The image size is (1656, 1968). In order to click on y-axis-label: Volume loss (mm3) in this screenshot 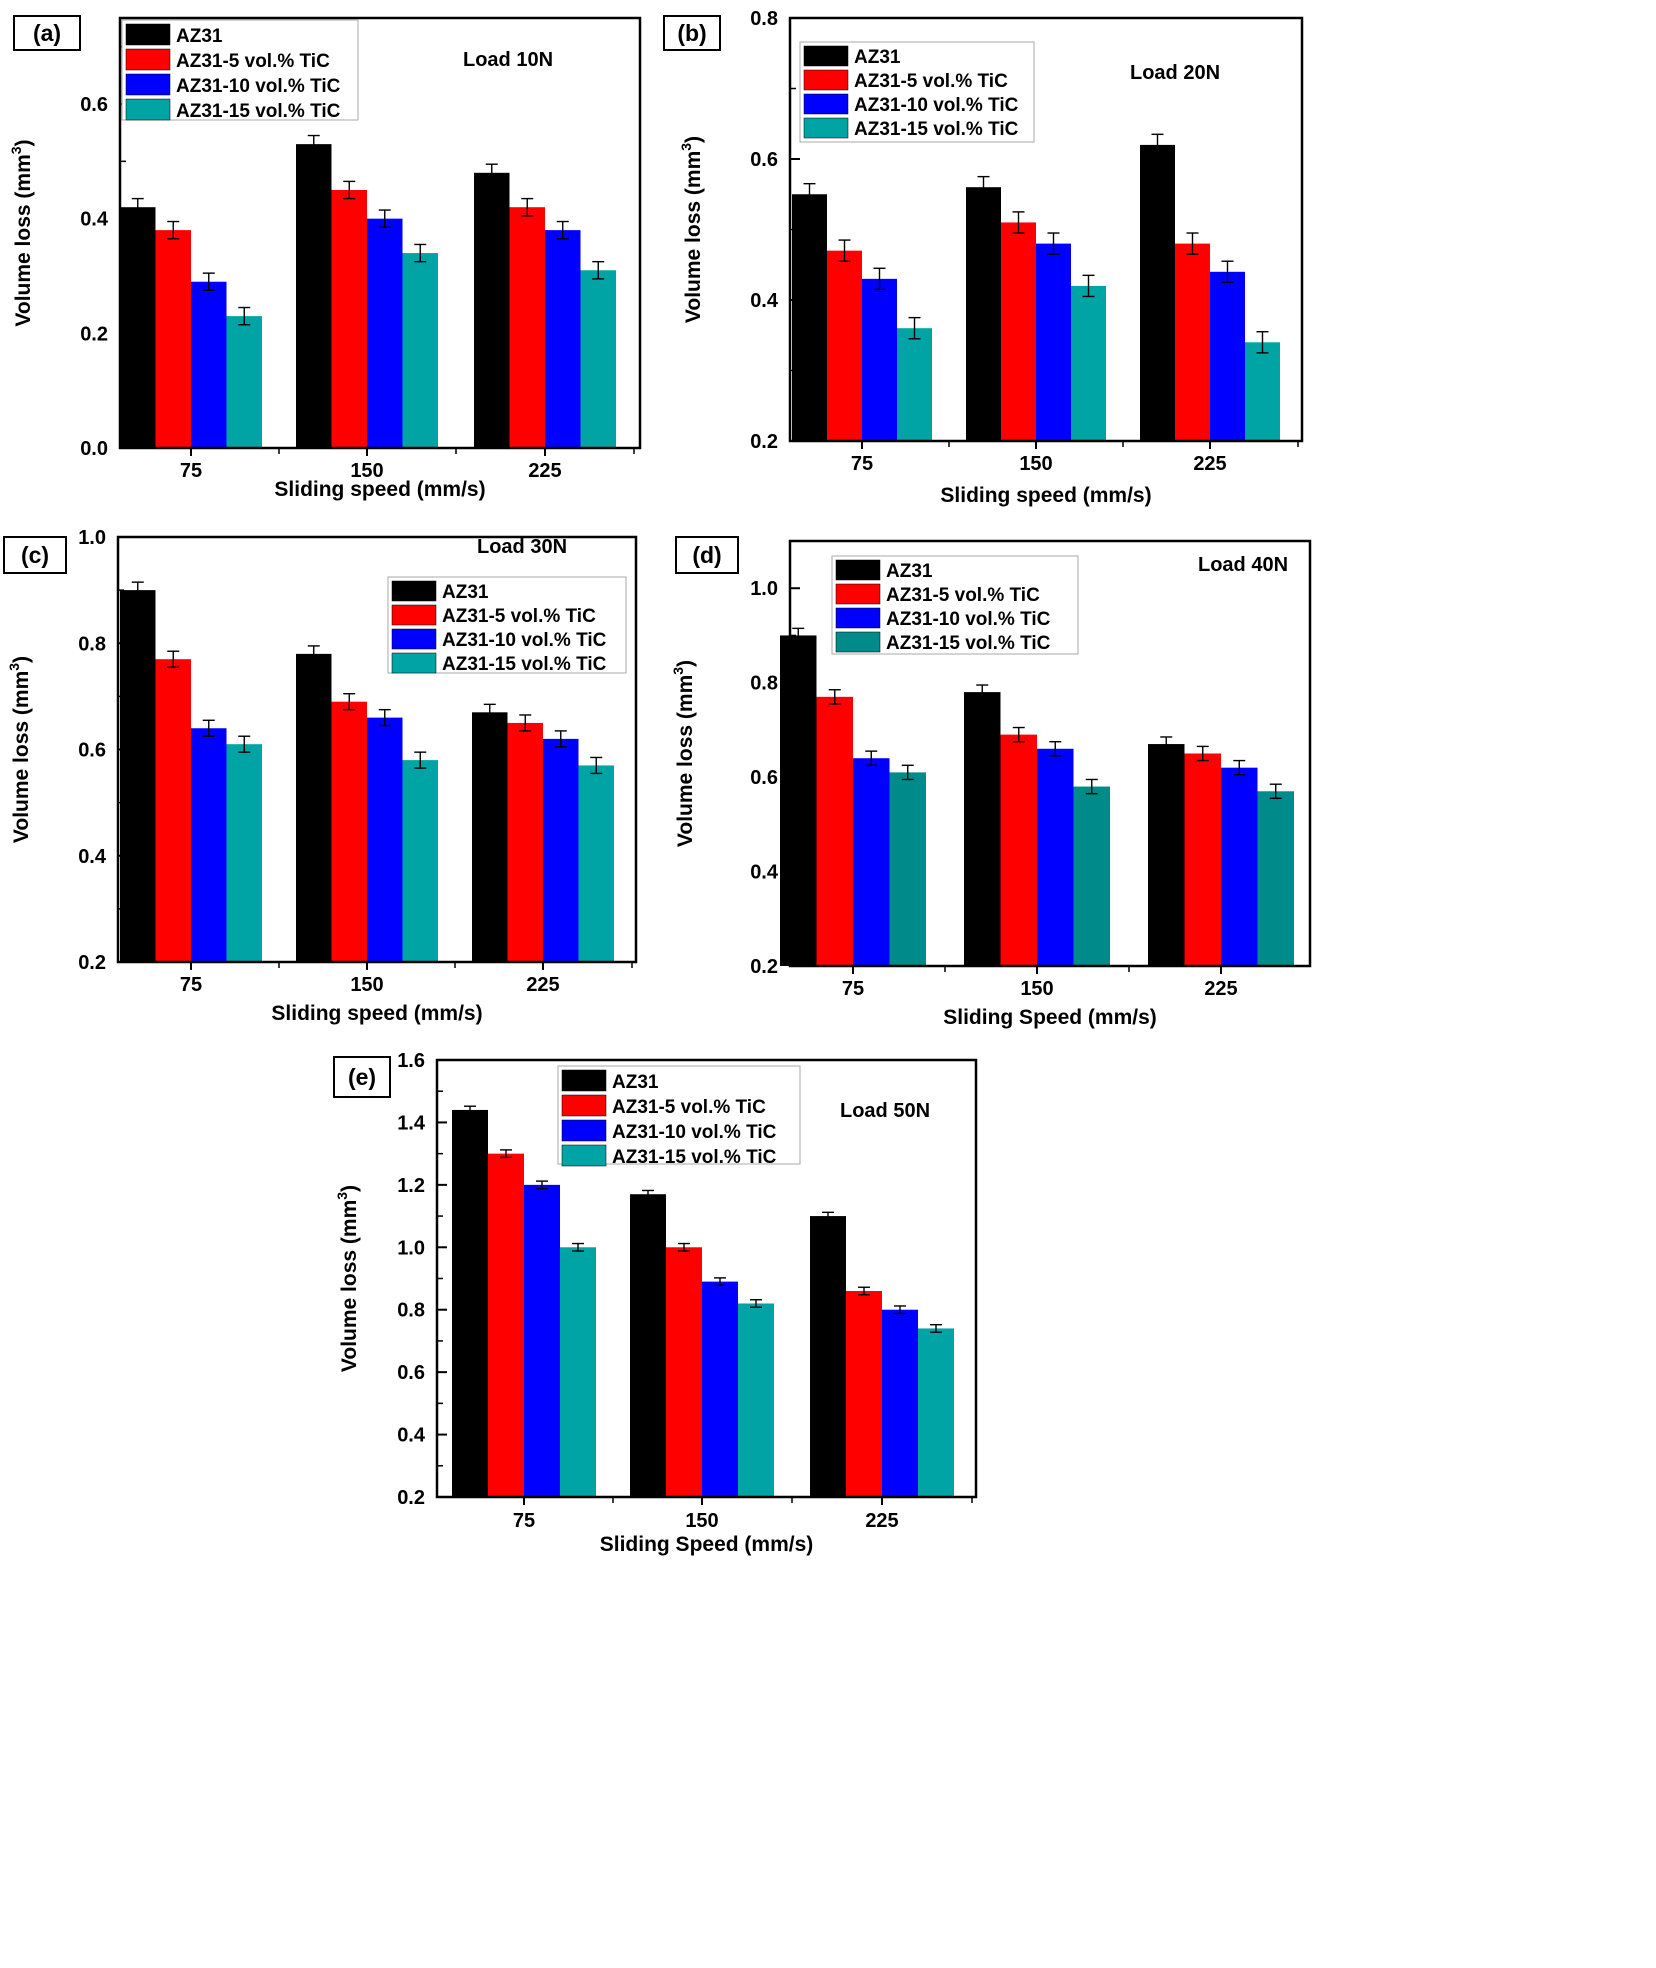, I will do `click(347, 1278)`.